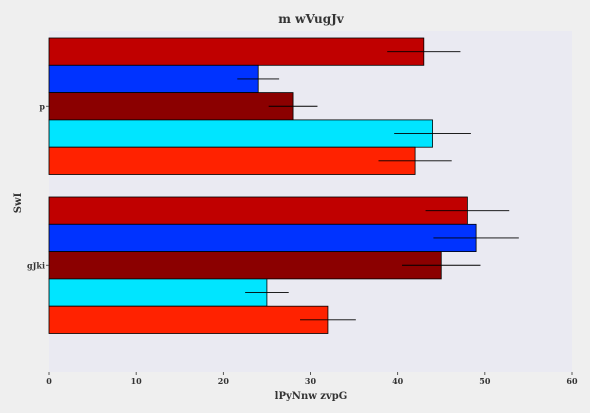  What do you see at coordinates (18, 202) in the screenshot?
I see `y-axis-label: SwI` at bounding box center [18, 202].